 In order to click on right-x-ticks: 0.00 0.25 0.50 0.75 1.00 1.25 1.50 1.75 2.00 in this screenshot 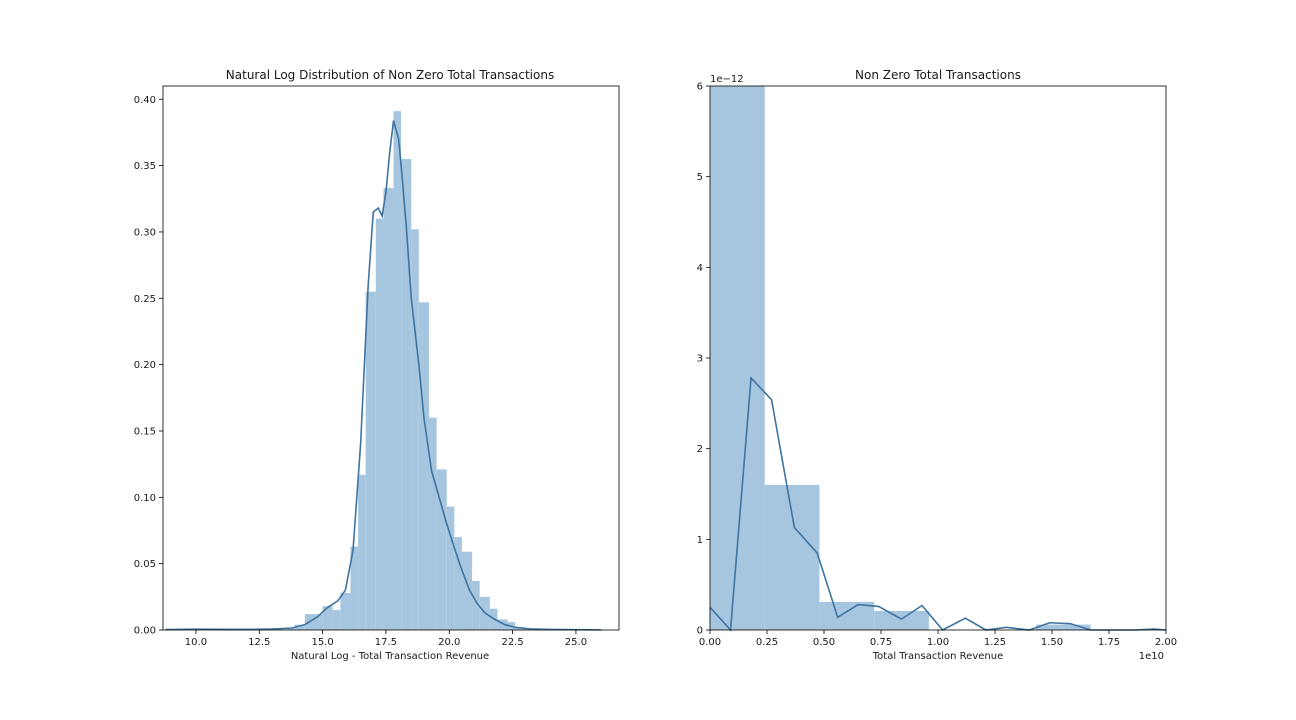, I will do `click(938, 639)`.